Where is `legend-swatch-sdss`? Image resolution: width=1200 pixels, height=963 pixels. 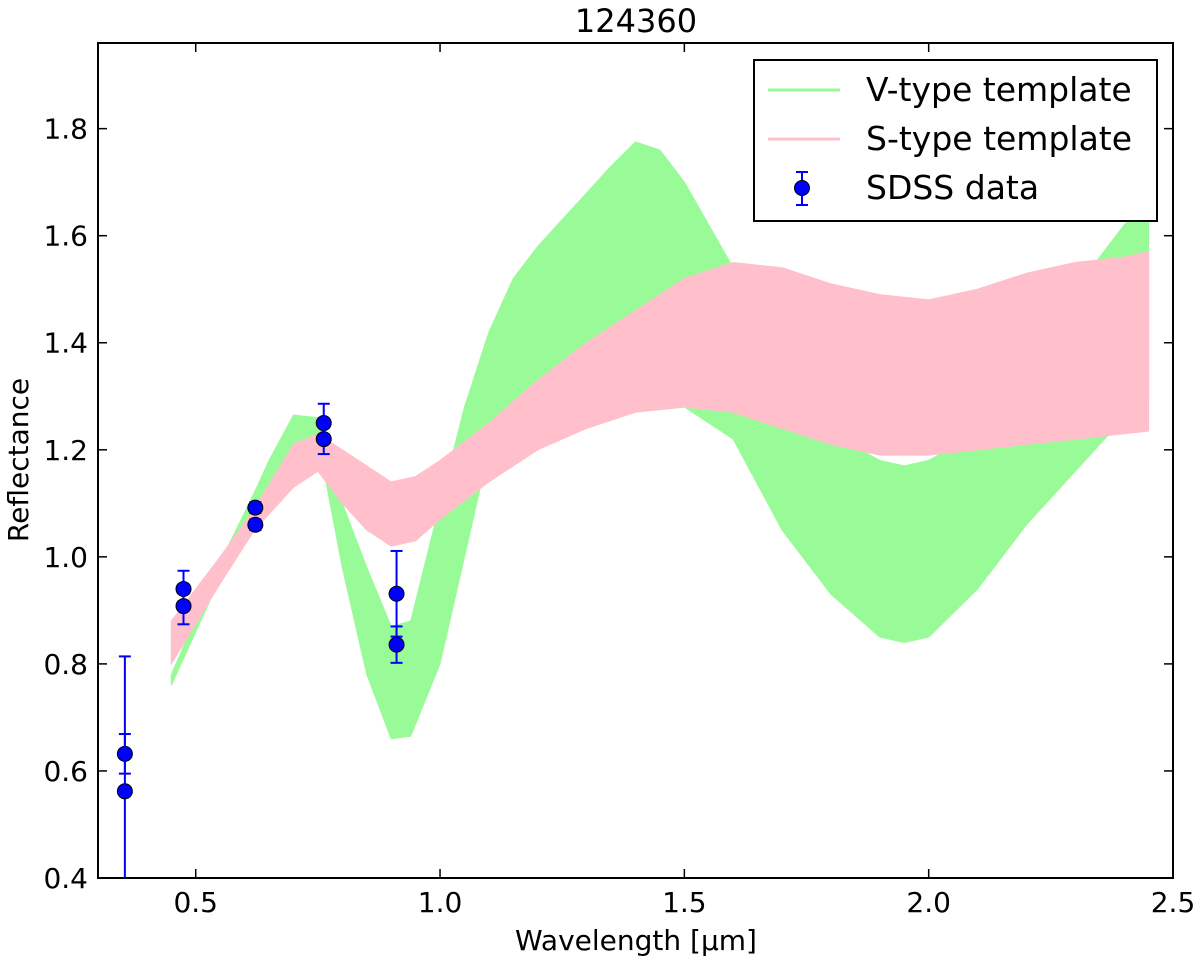
legend-swatch-sdss is located at coordinates (802, 188).